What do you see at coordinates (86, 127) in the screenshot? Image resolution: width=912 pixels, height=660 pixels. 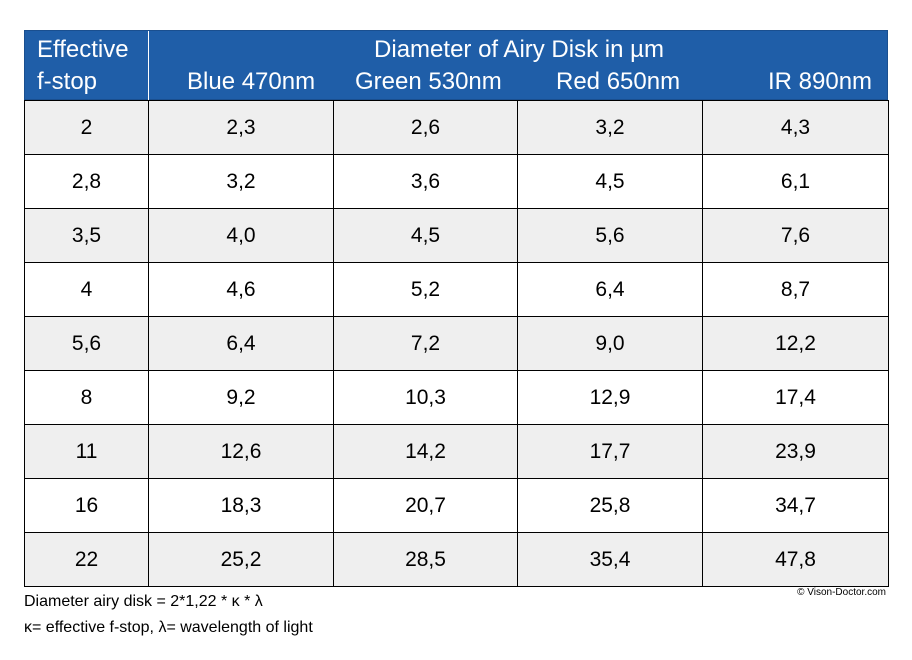 I see `cell-fstop: 2` at bounding box center [86, 127].